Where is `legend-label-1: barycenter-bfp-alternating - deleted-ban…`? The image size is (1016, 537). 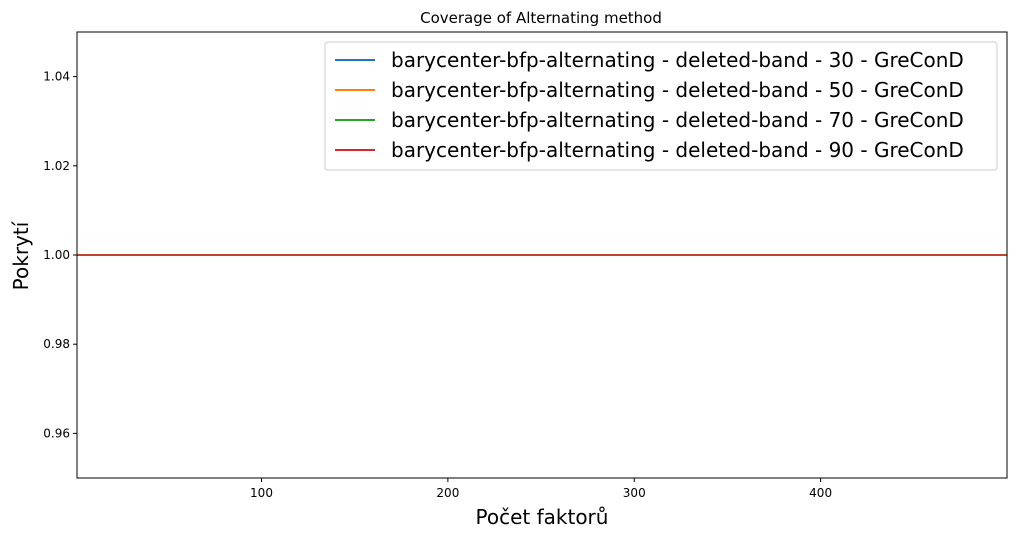
legend-label-1: barycenter-bfp-alternating - deleted-ban… is located at coordinates (677, 90).